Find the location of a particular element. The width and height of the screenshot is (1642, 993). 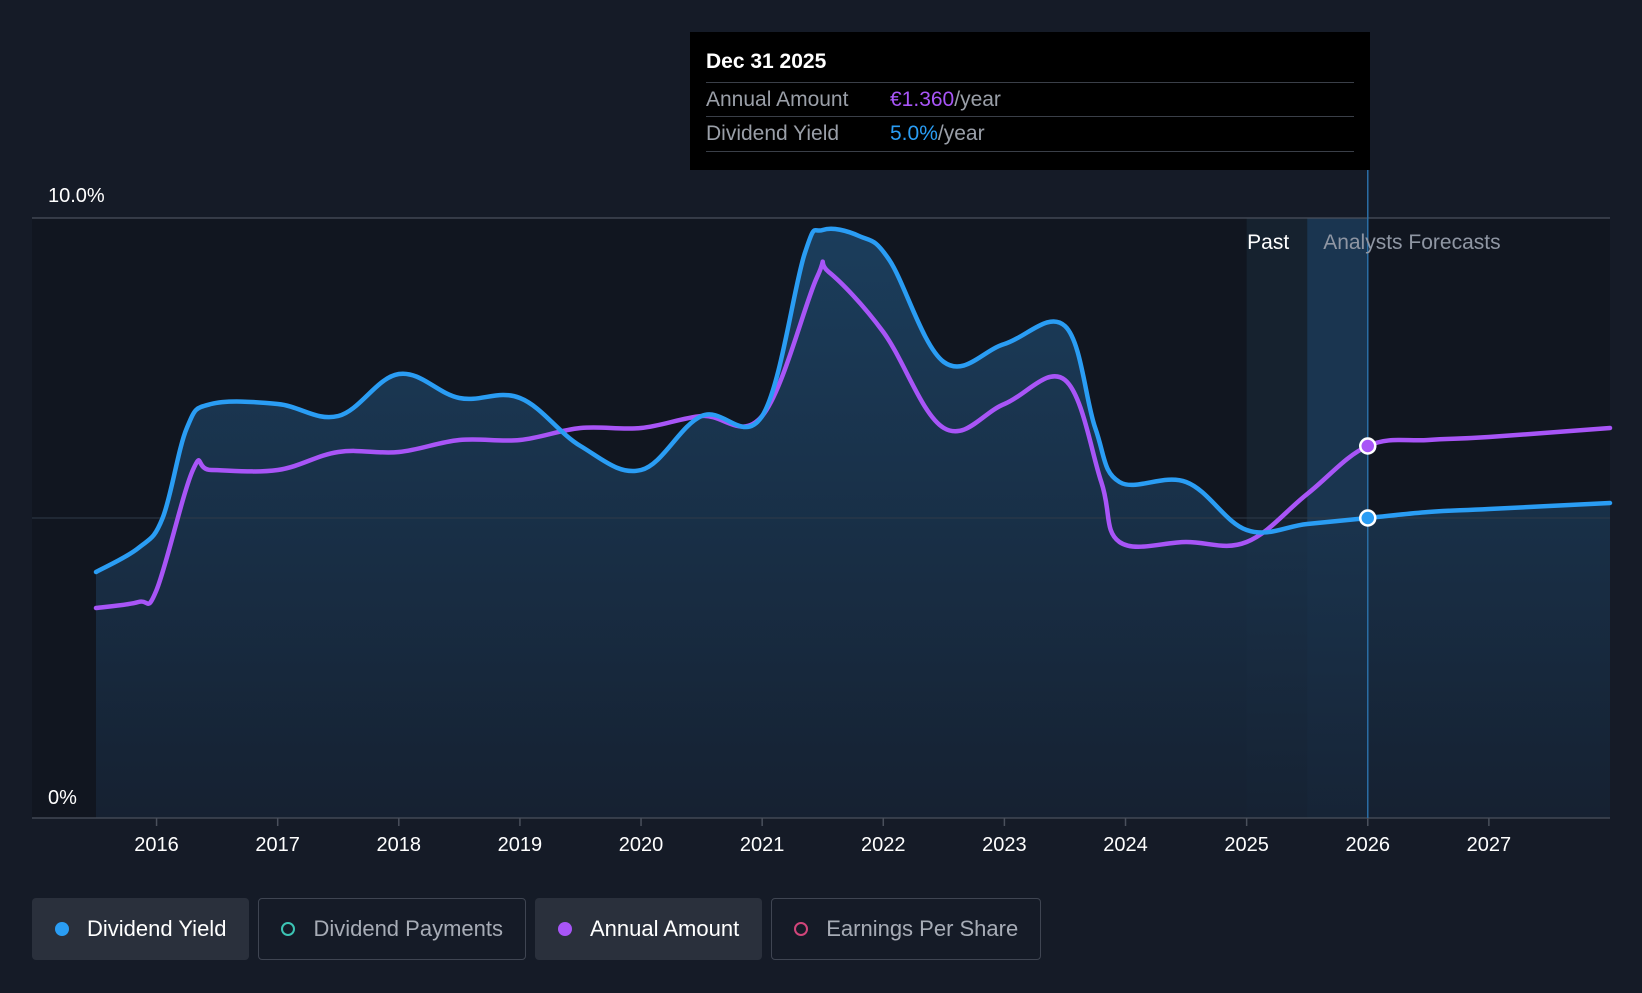

legend-label: Dividend Payments is located at coordinates (408, 928).